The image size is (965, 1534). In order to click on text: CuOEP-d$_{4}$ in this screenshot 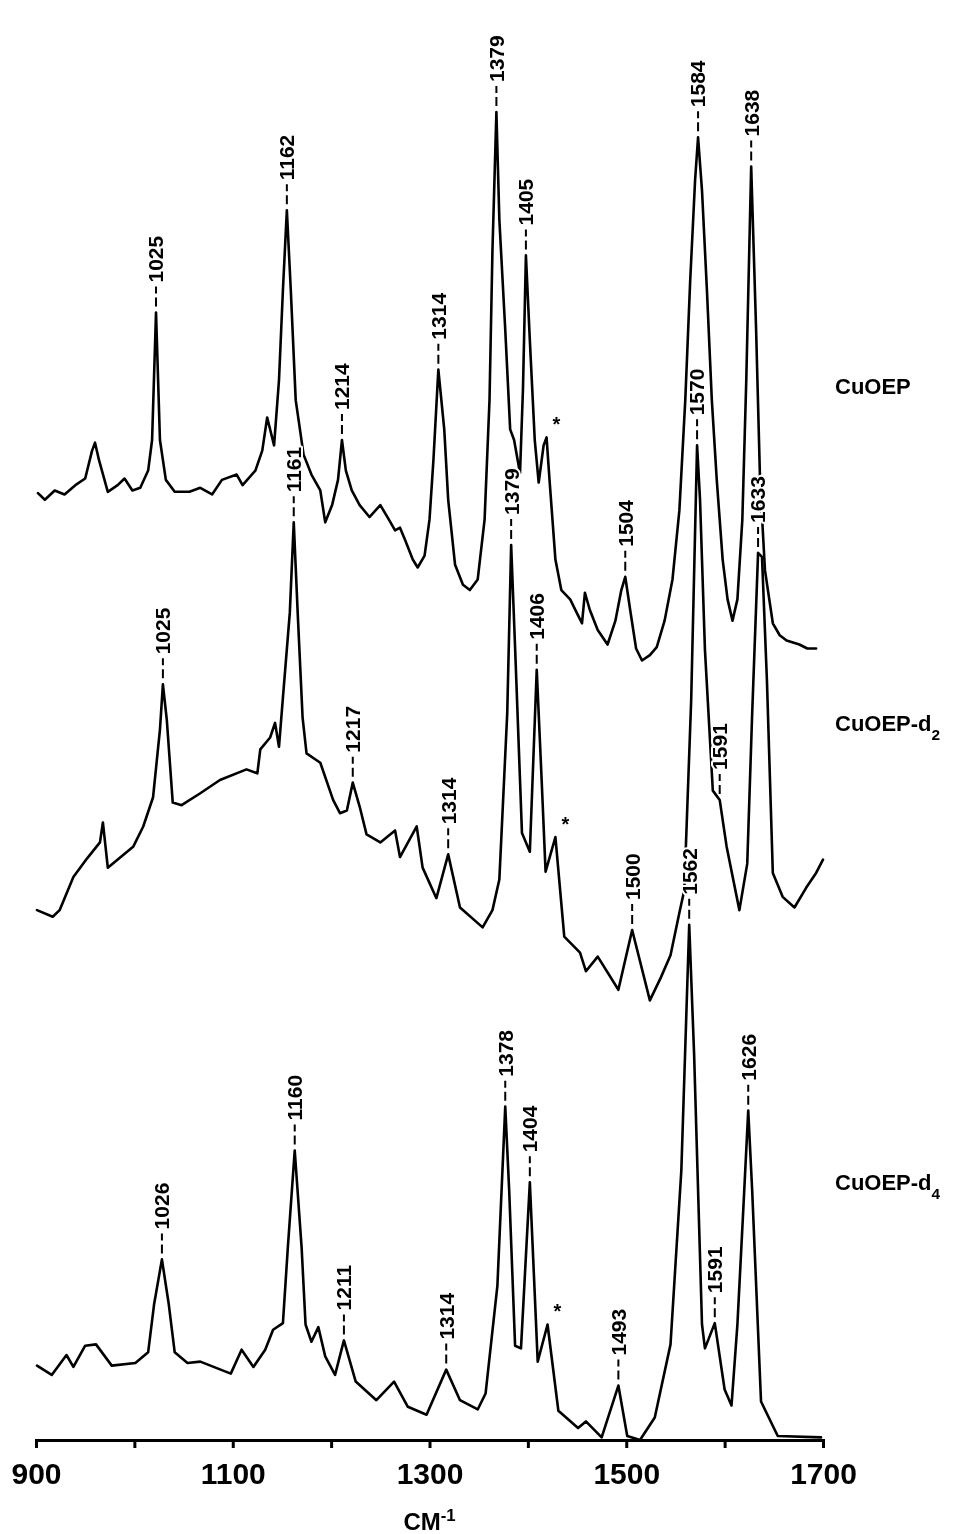, I will do `click(888, 1186)`.